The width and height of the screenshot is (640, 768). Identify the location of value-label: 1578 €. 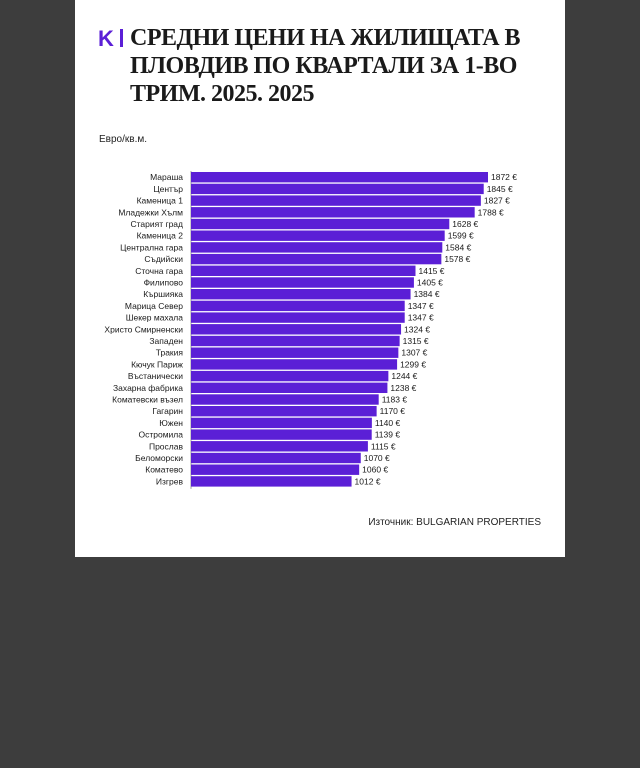
(457, 259).